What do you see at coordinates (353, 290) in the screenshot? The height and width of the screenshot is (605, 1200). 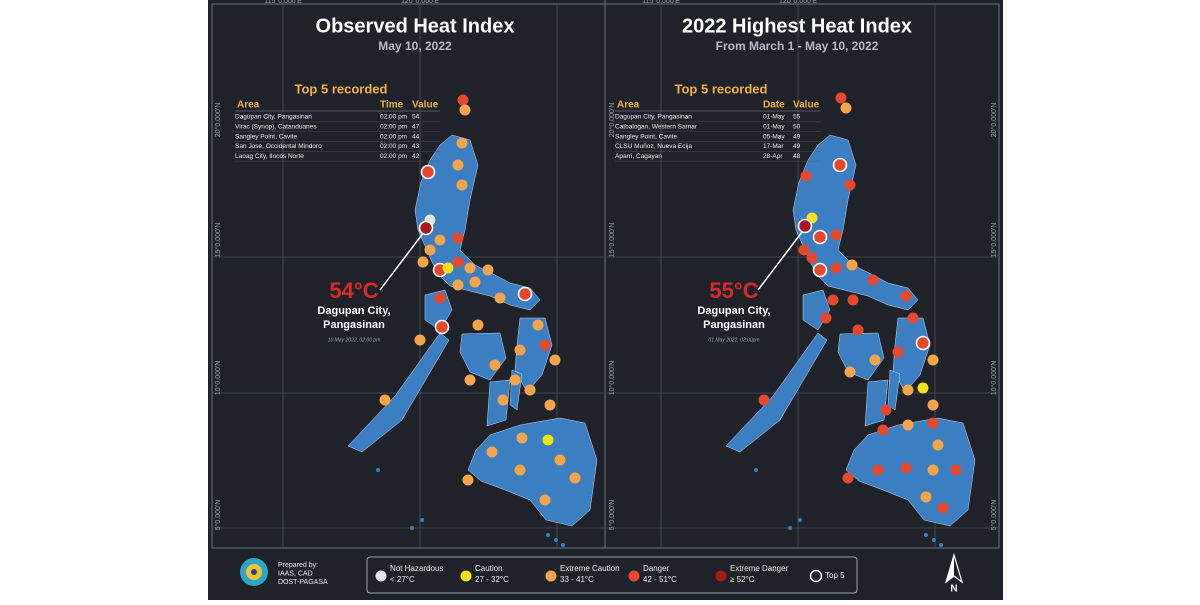 I see `callout-temp: 54°C` at bounding box center [353, 290].